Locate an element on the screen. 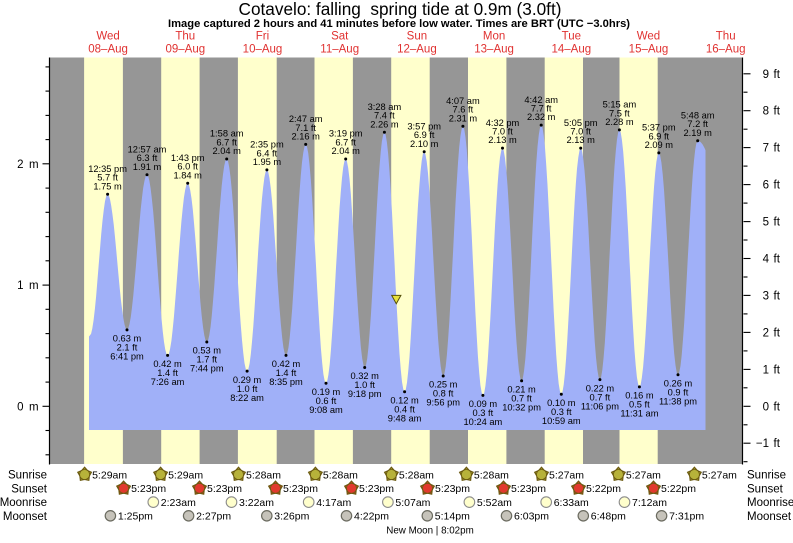 The width and height of the screenshot is (793, 543). svg-text: 1:25pm is located at coordinates (135, 517).